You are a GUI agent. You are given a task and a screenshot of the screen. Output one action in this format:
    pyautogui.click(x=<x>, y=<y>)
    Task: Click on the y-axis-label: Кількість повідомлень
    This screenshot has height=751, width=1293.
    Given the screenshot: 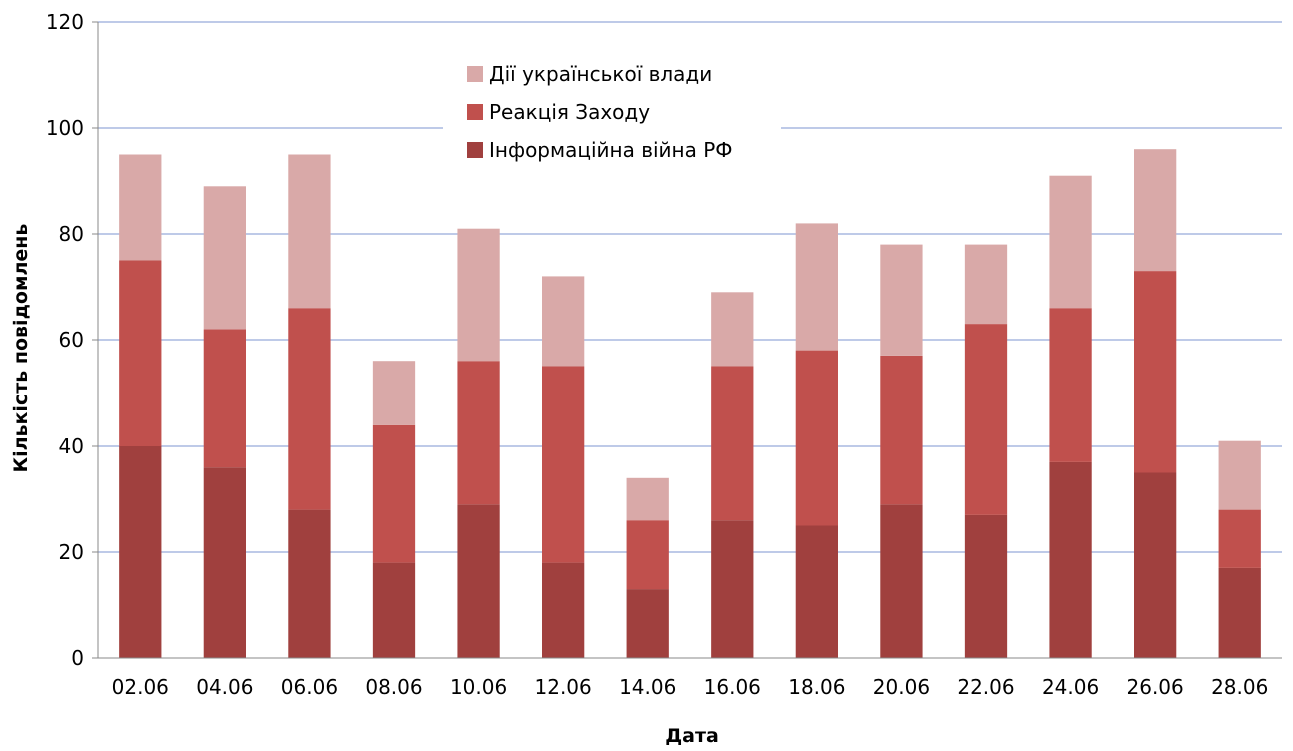 What is the action you would take?
    pyautogui.click(x=21, y=348)
    